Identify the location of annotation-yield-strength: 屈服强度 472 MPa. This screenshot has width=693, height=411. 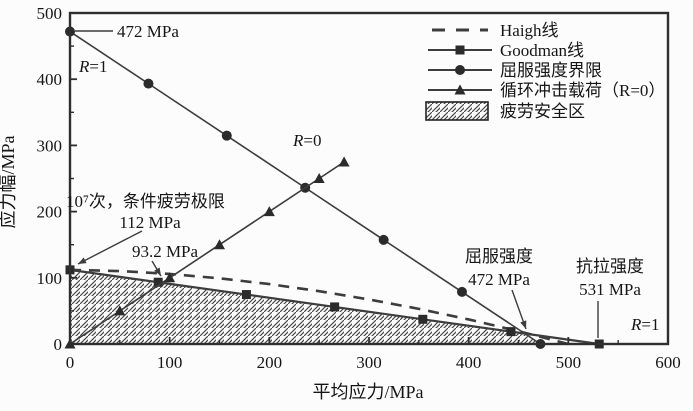
(499, 288).